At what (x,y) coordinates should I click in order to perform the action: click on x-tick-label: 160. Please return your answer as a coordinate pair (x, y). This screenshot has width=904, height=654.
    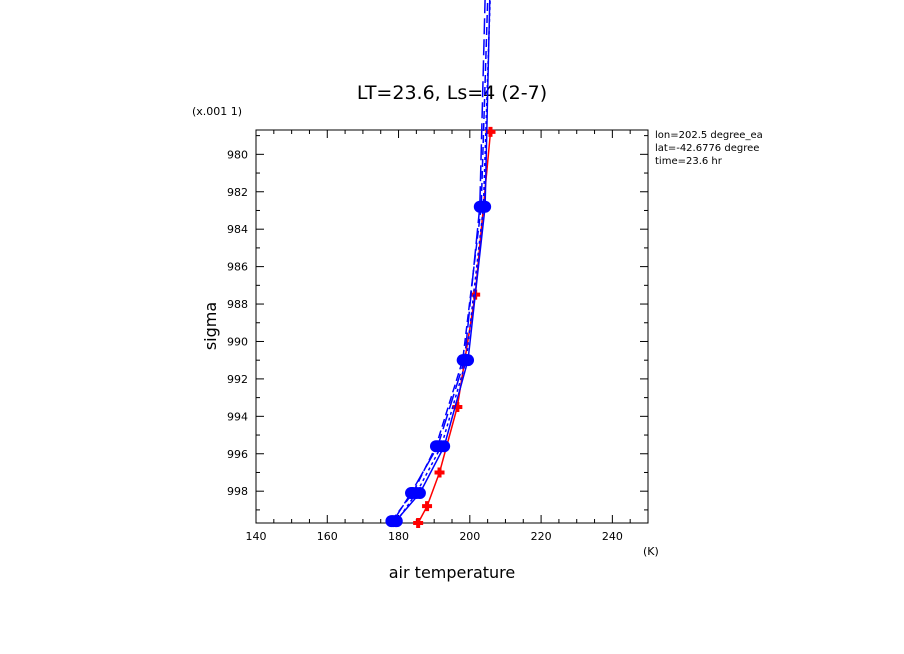
    Looking at the image, I should click on (327, 536).